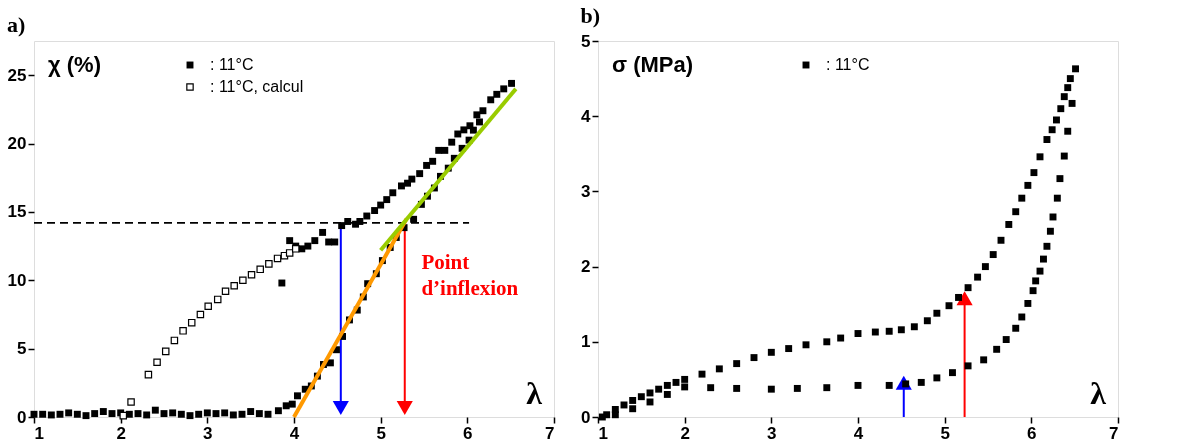  Describe the element at coordinates (17, 280) in the screenshot. I see `y-tick-label: 10` at that location.